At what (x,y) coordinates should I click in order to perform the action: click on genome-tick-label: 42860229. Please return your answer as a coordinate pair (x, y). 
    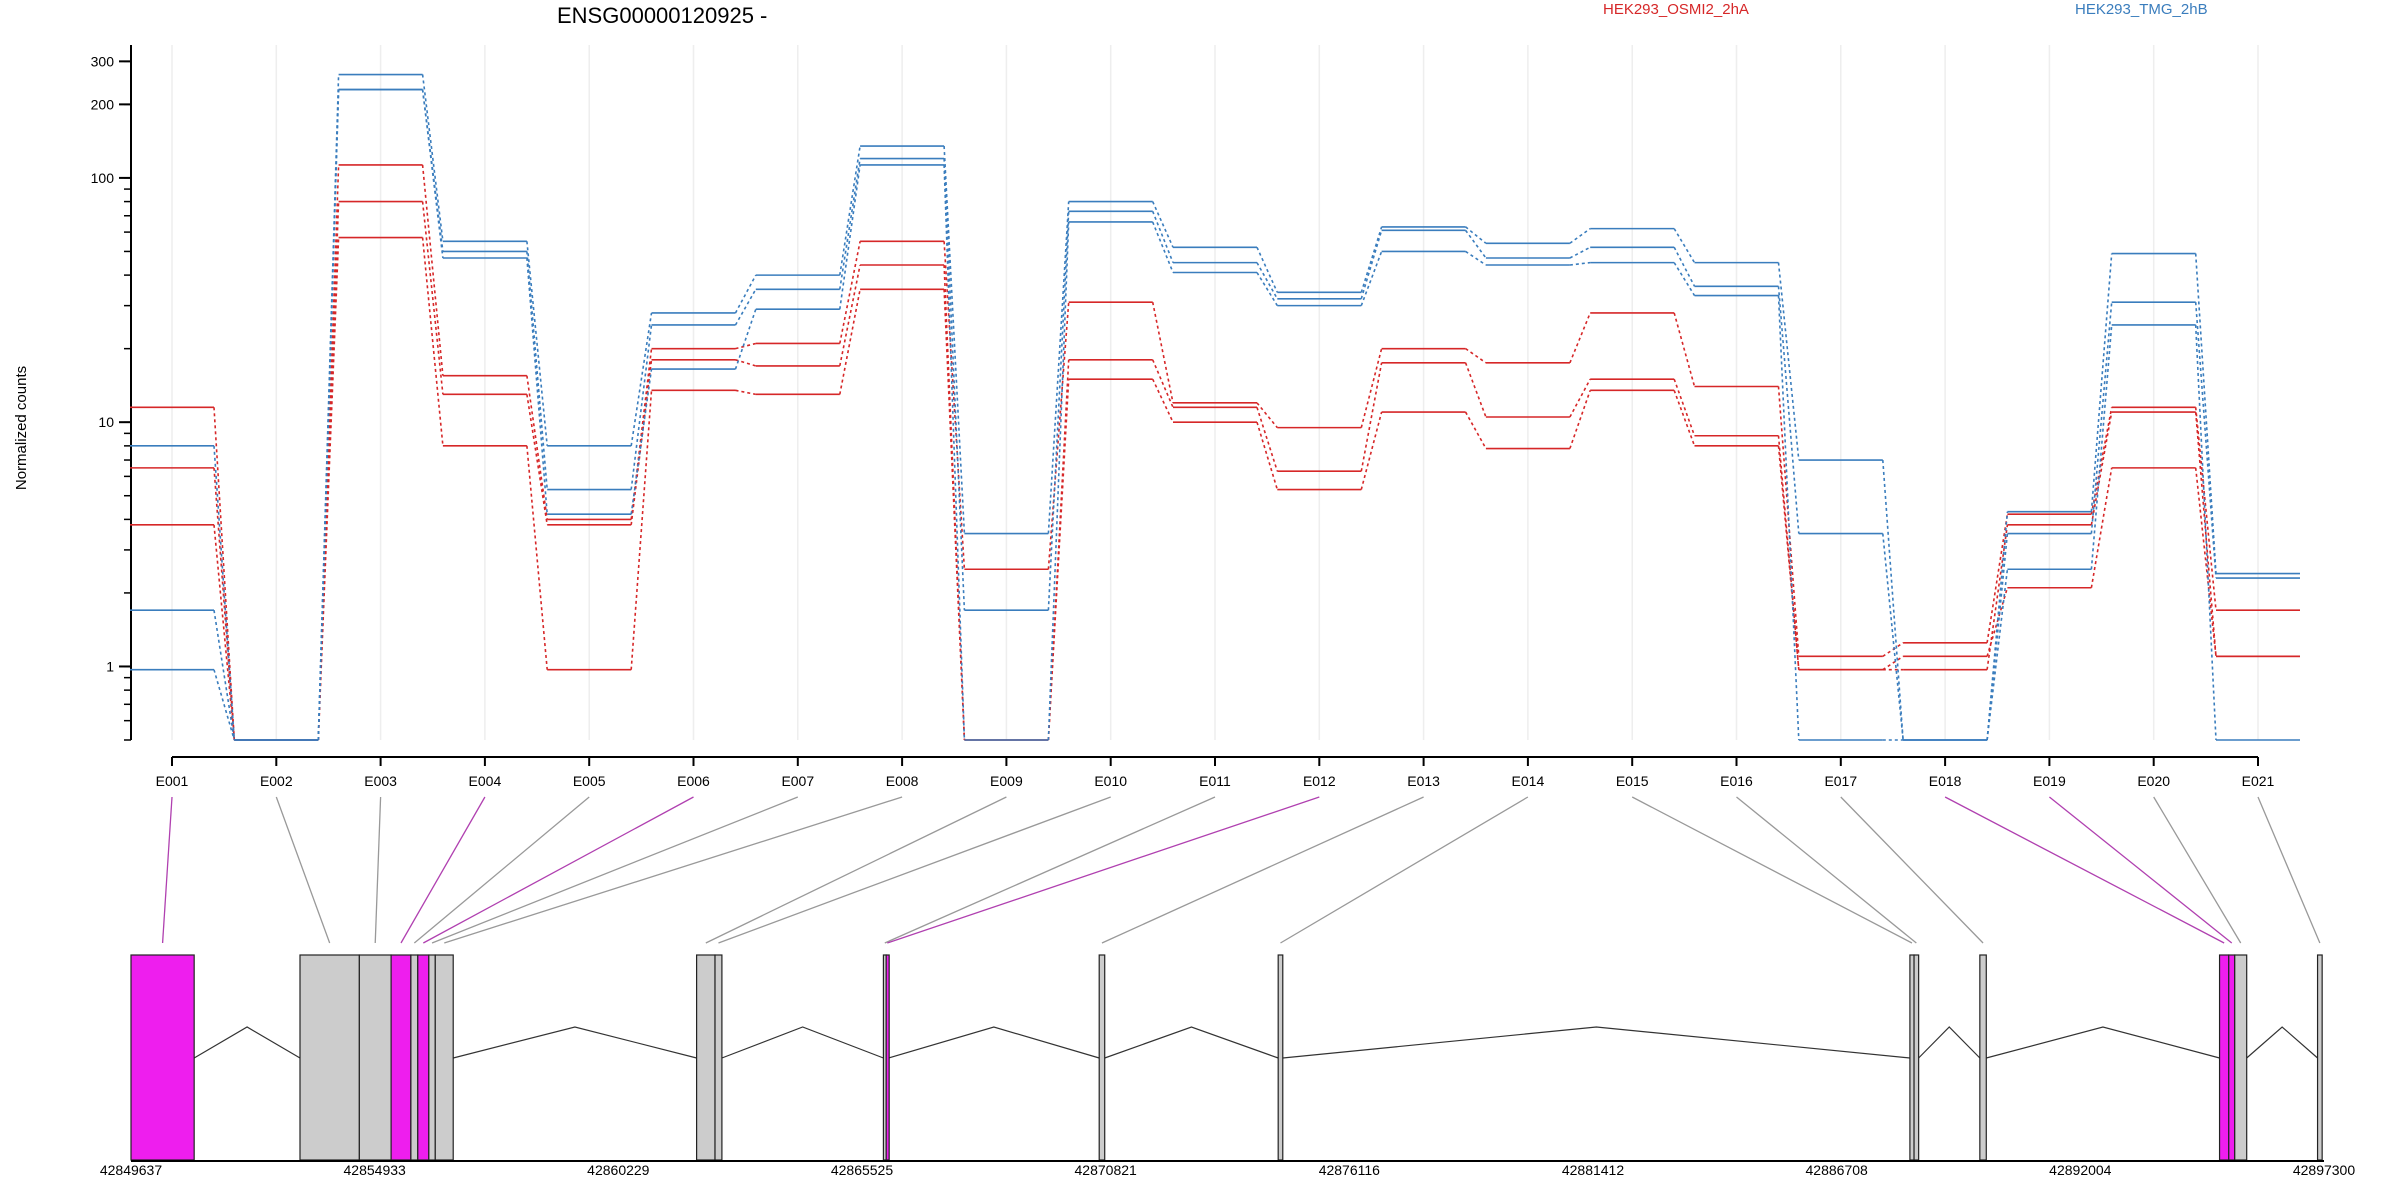
    Looking at the image, I should click on (618, 1170).